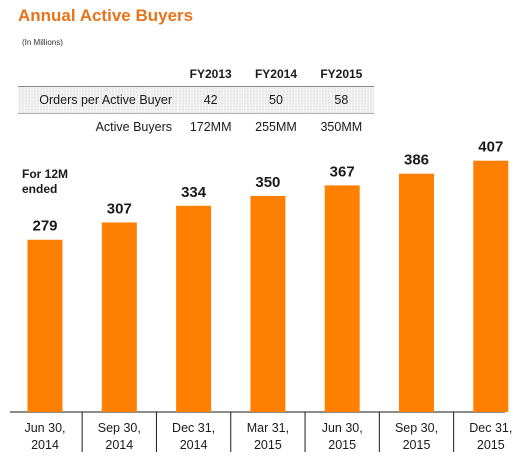 This screenshot has height=476, width=525. I want to click on column-header: FY2013, so click(211, 74).